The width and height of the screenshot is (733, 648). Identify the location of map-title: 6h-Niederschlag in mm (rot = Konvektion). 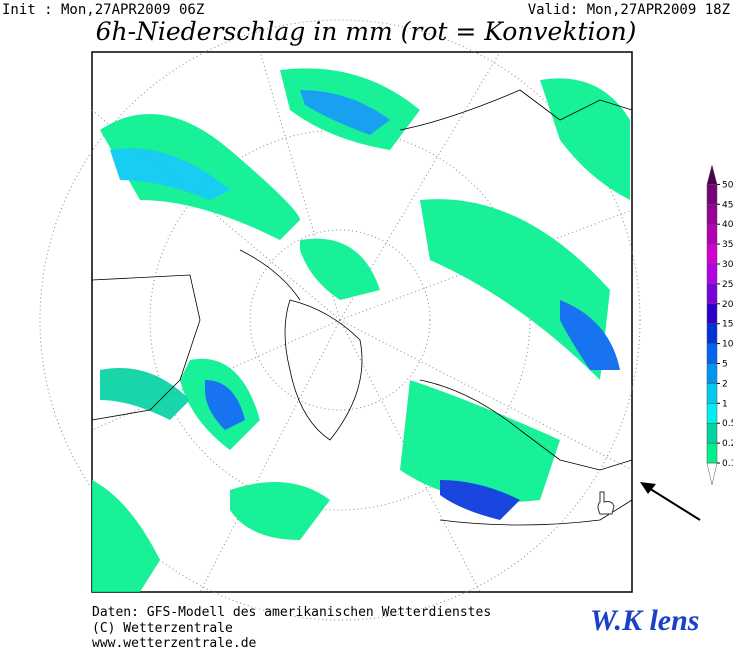
(366, 31).